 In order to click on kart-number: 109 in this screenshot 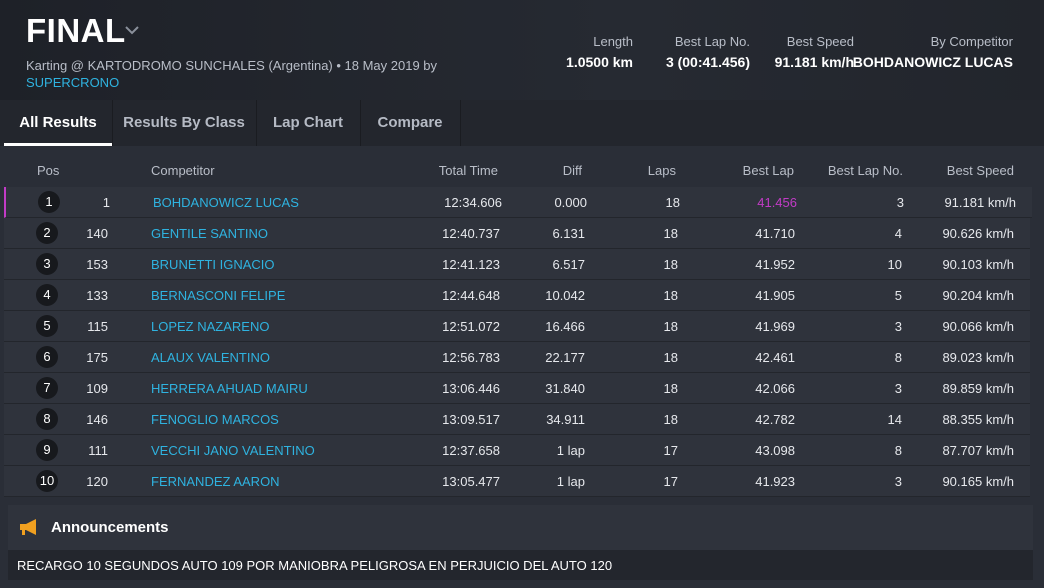, I will do `click(97, 388)`.